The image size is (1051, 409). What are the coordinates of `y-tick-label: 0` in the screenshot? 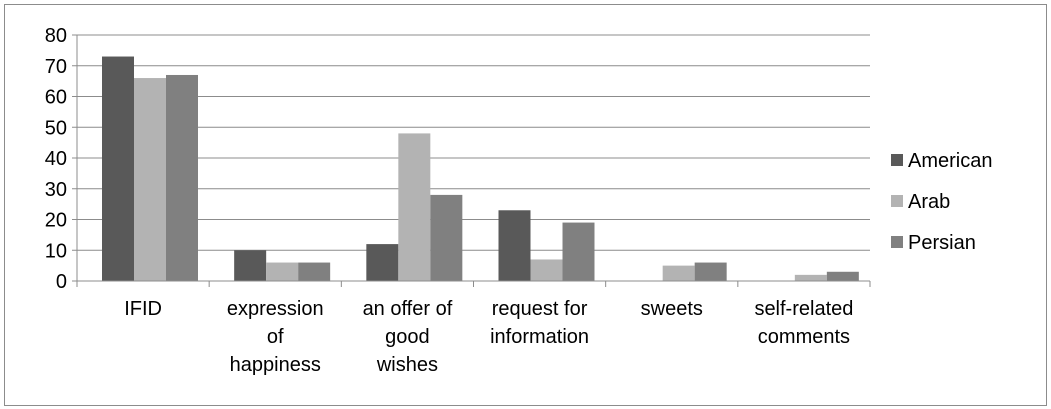 It's located at (61, 282).